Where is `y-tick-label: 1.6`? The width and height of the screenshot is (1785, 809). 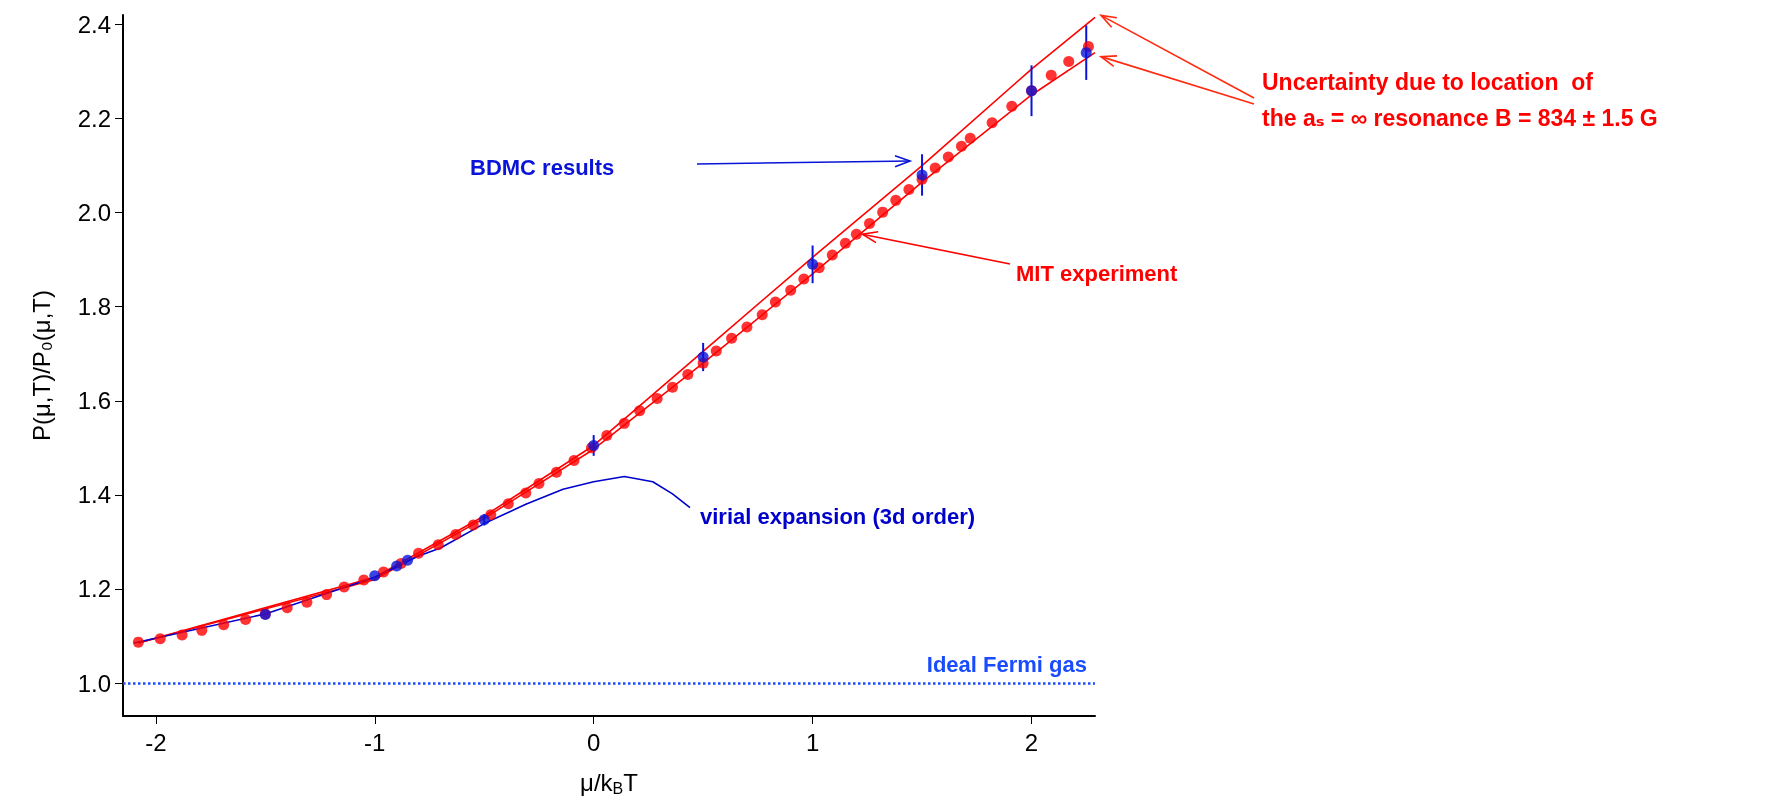 y-tick-label: 1.6 is located at coordinates (94, 401).